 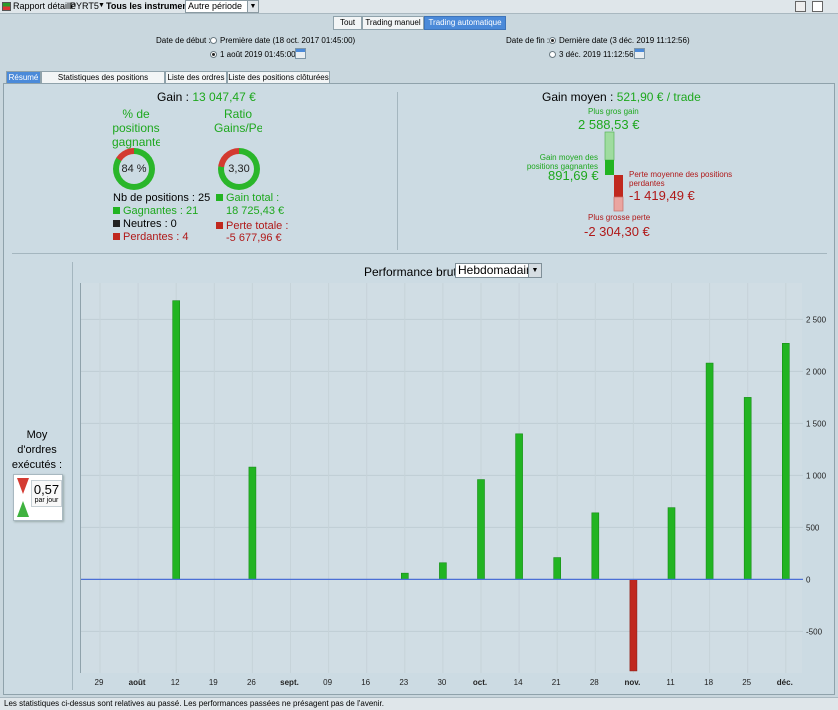 I want to click on x-tick-label: 26, so click(x=251, y=682).